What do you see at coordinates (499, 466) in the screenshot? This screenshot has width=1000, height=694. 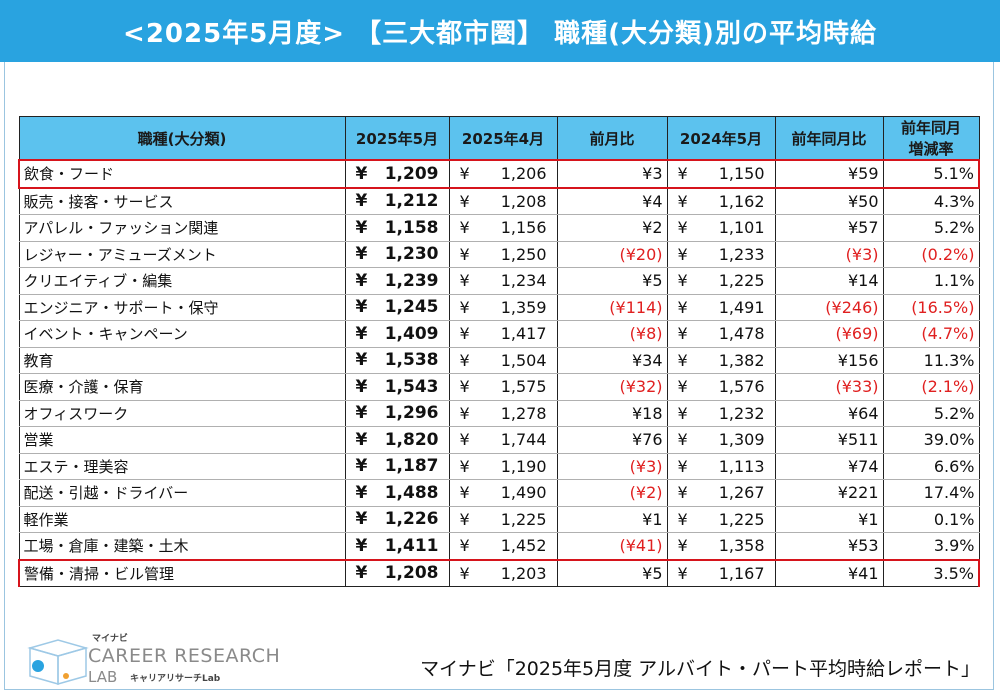 I see `table-row: エステ・理美容 ¥1,187 ¥1,190 (¥3) ¥1,113 ¥74 6.6%` at bounding box center [499, 466].